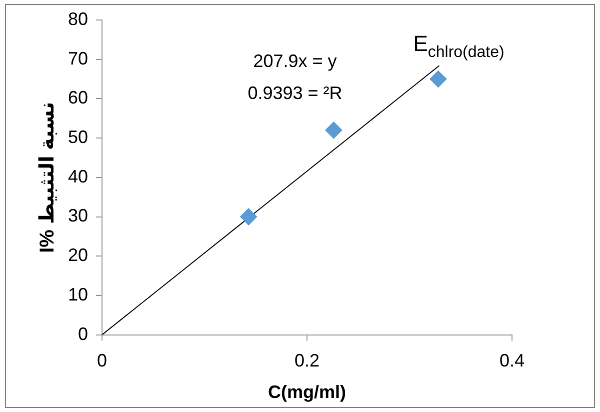  I want to click on x-axis-title: C(mg/ml), so click(307, 392).